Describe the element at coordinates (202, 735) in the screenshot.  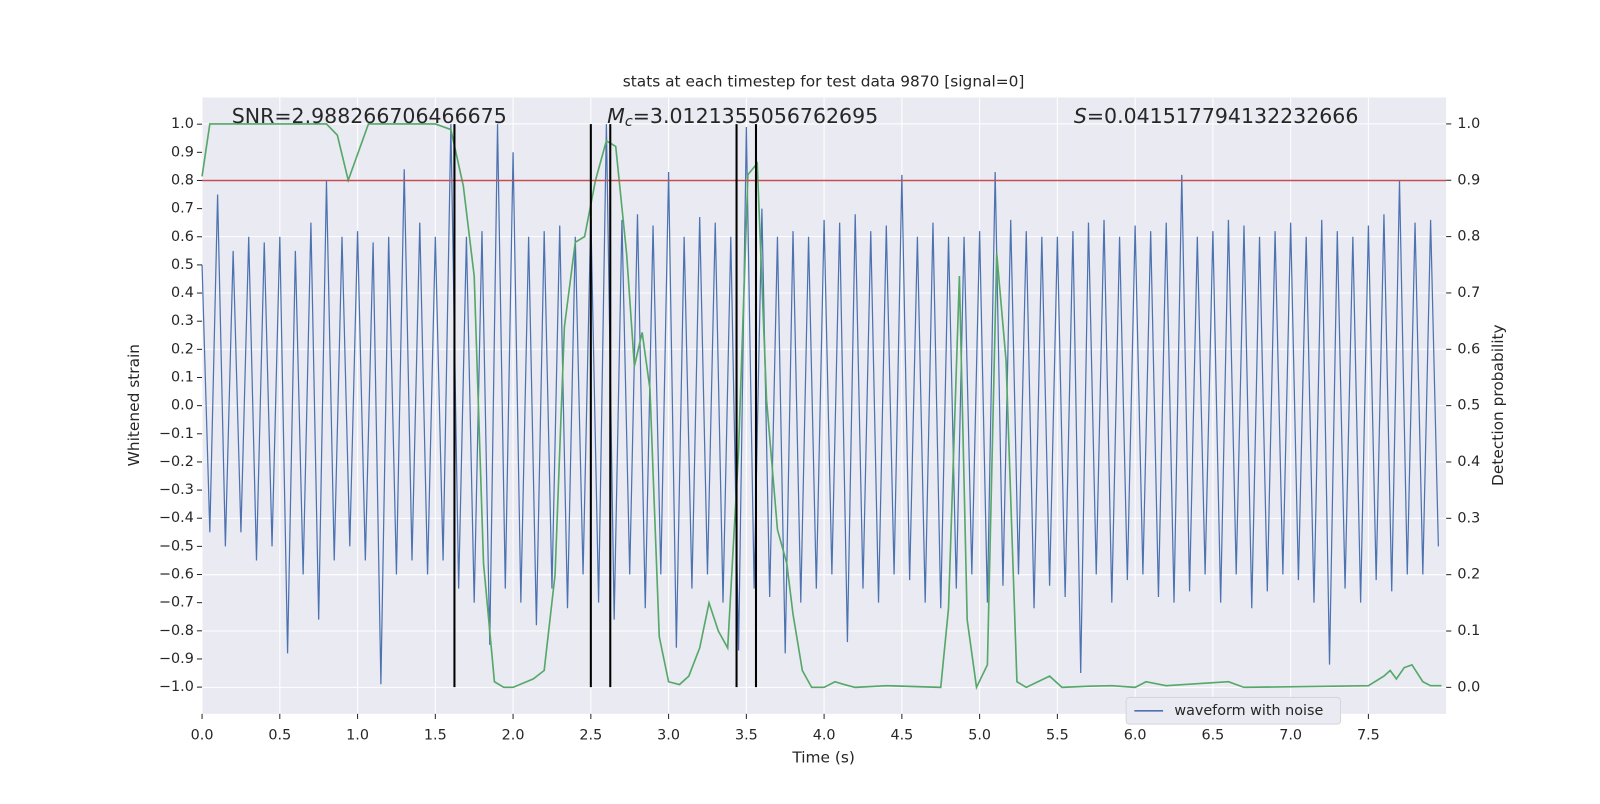
I see `x-tick-label: 0.0` at that location.